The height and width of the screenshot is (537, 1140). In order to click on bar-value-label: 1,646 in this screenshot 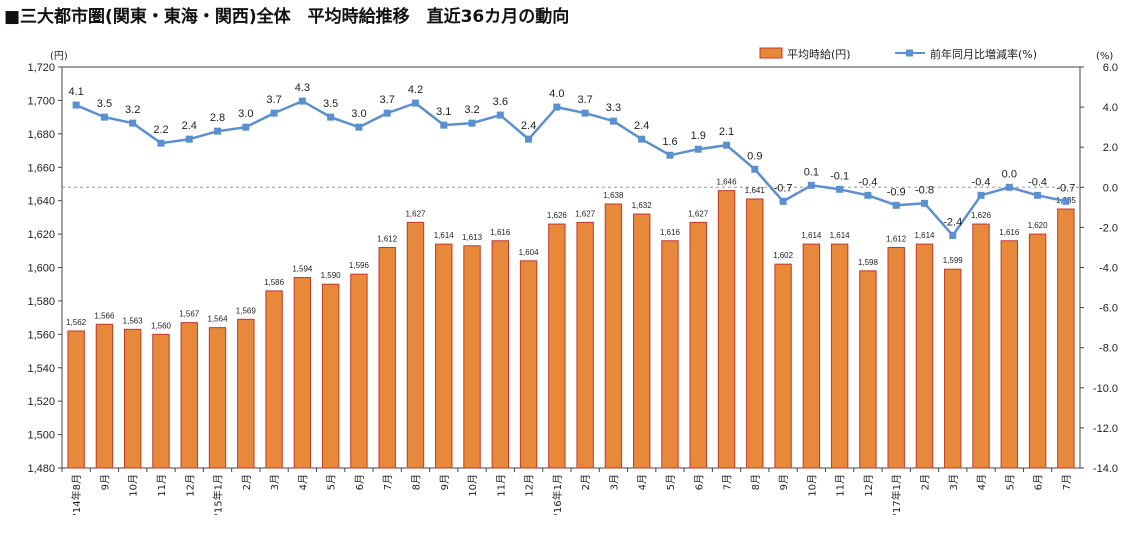, I will do `click(727, 182)`.